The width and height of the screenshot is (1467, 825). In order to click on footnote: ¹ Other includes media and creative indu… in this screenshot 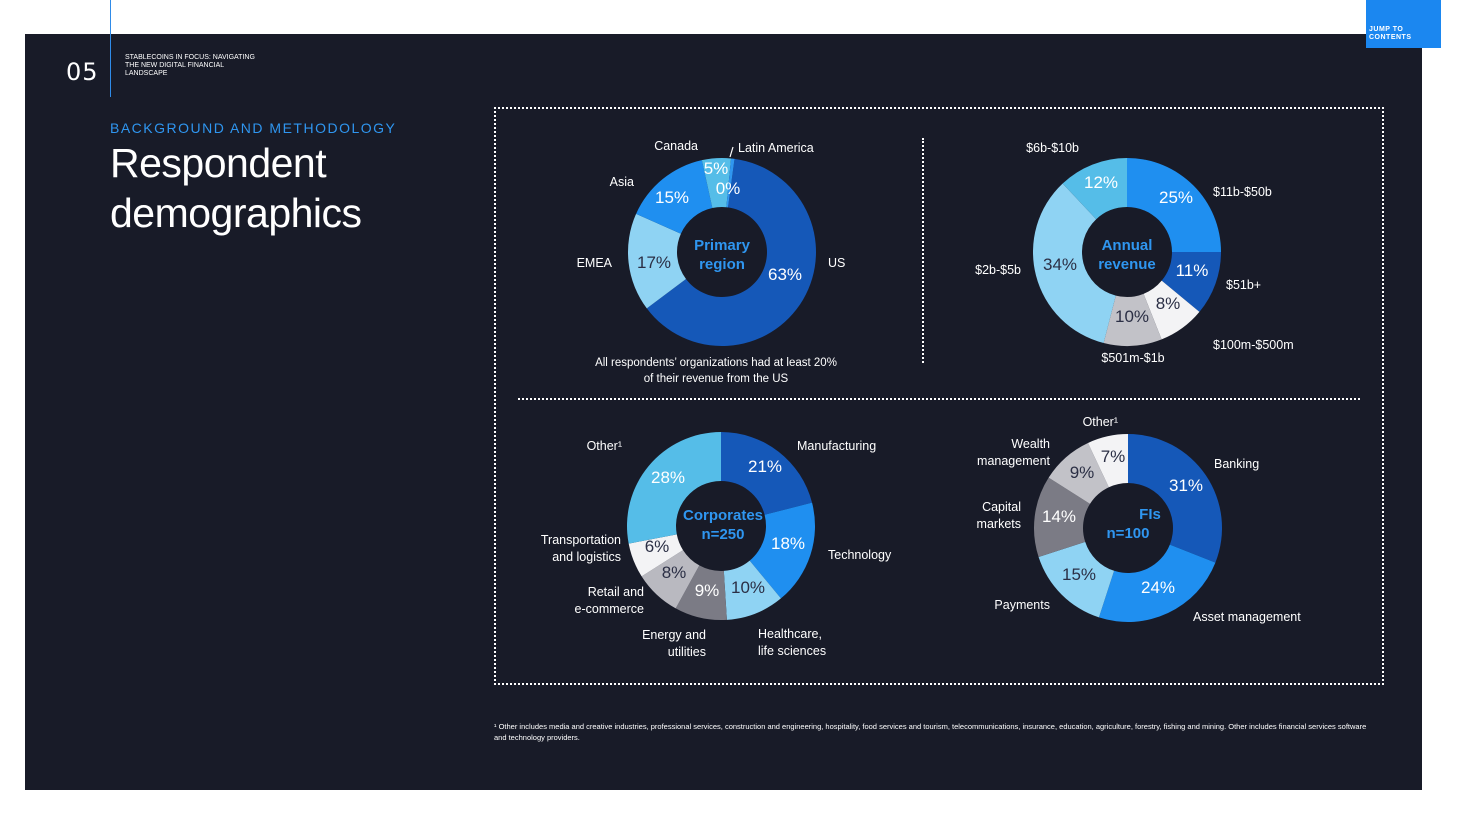, I will do `click(930, 732)`.